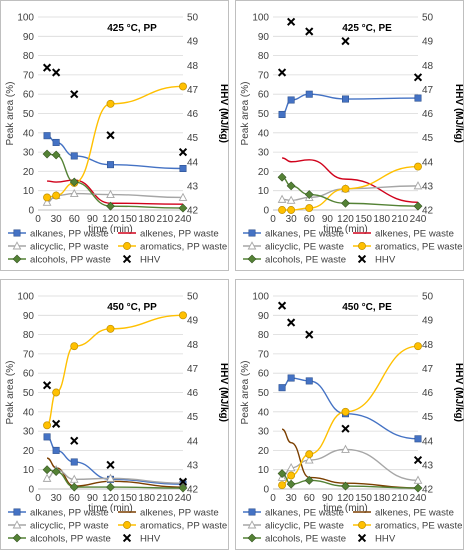 The image size is (464, 550). I want to click on y-tick-label: 0, so click(31, 211).